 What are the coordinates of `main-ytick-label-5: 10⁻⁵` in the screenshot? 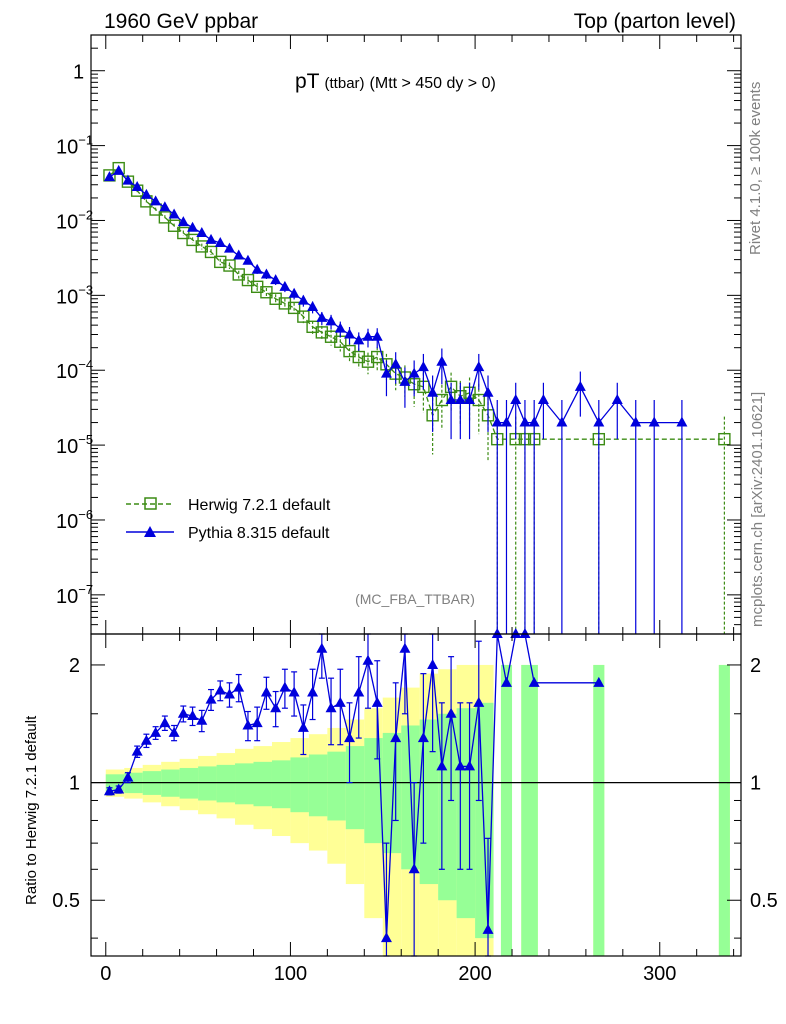 It's located at (74, 445).